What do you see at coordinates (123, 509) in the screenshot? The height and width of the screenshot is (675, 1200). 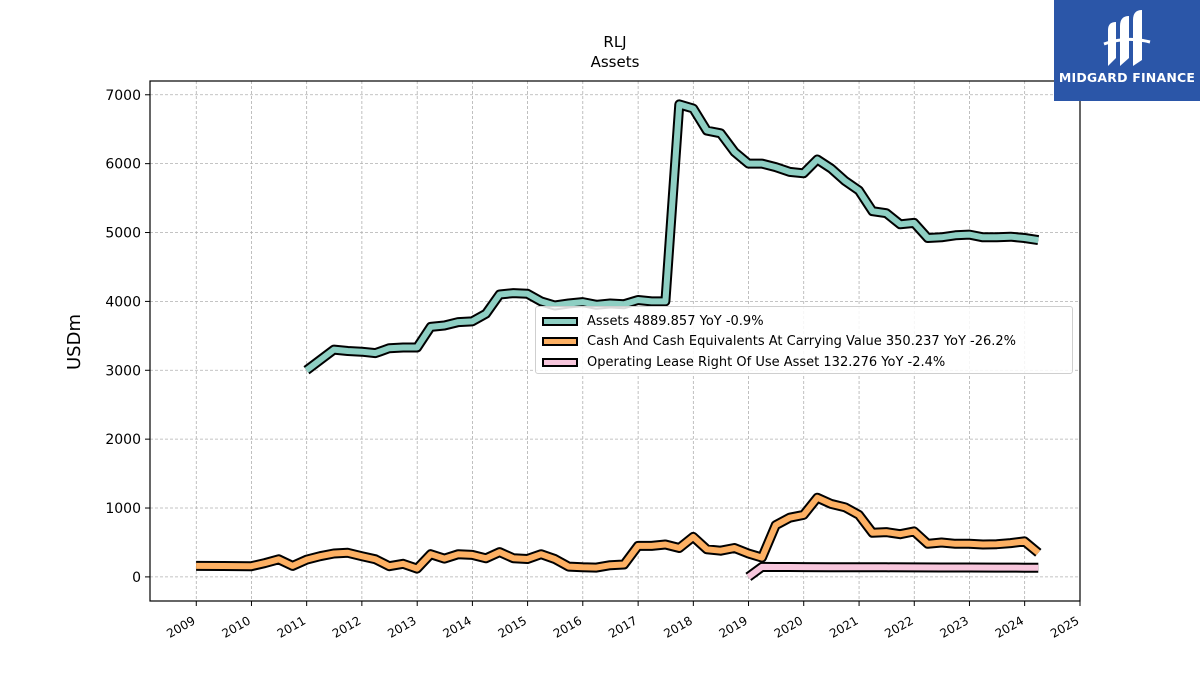 I see `y-tick-label: 1000` at bounding box center [123, 509].